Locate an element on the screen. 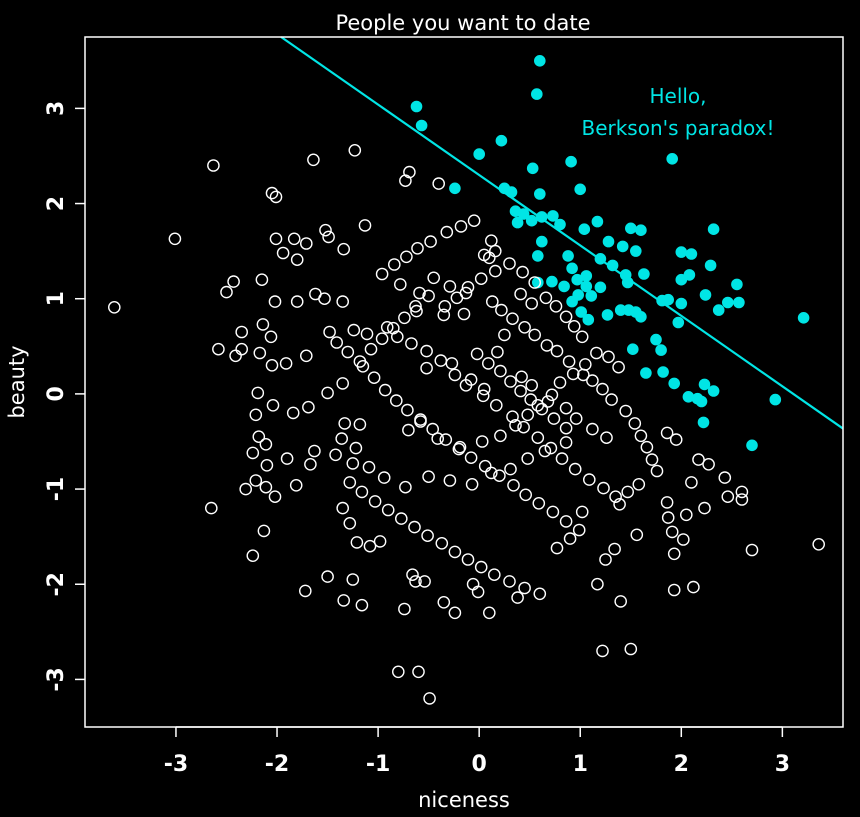  x-tick-label: 3 is located at coordinates (782, 764).